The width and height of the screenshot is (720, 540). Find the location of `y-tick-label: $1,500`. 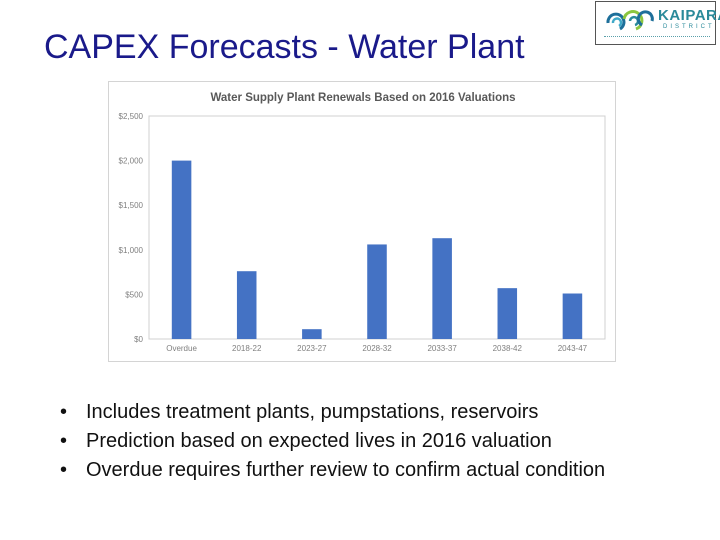

y-tick-label: $1,500 is located at coordinates (131, 205).